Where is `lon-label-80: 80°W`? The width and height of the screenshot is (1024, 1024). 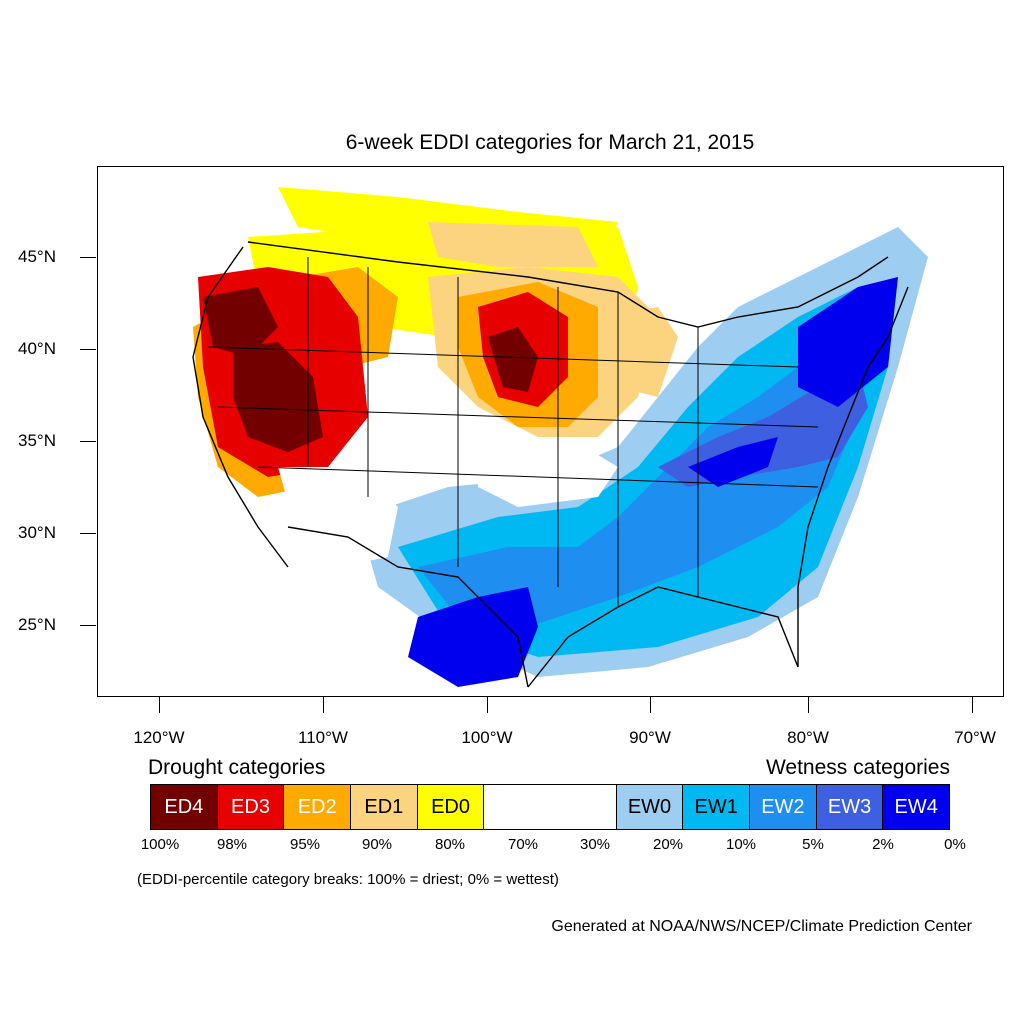
lon-label-80: 80°W is located at coordinates (808, 737).